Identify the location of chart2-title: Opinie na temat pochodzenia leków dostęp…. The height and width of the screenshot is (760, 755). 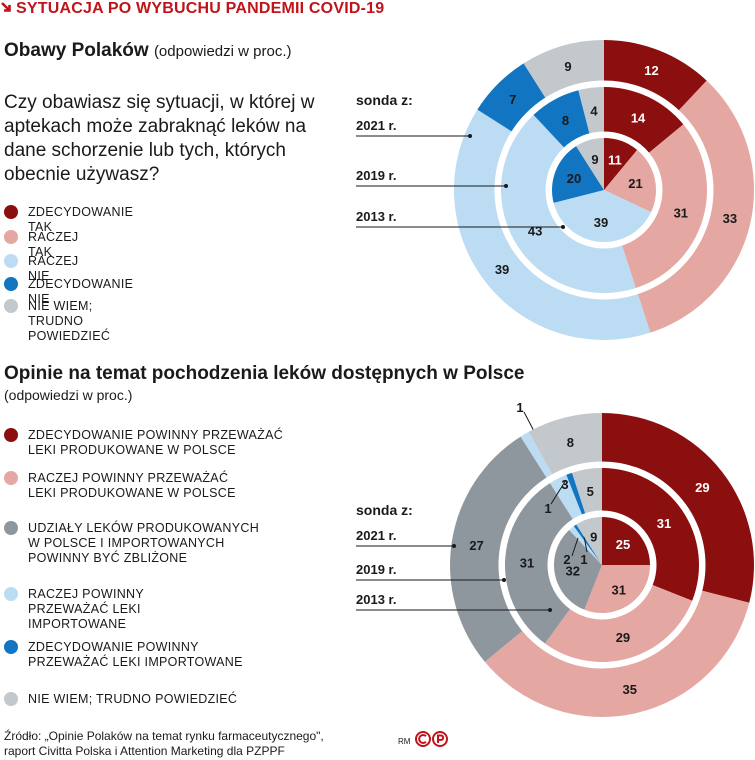
(264, 373).